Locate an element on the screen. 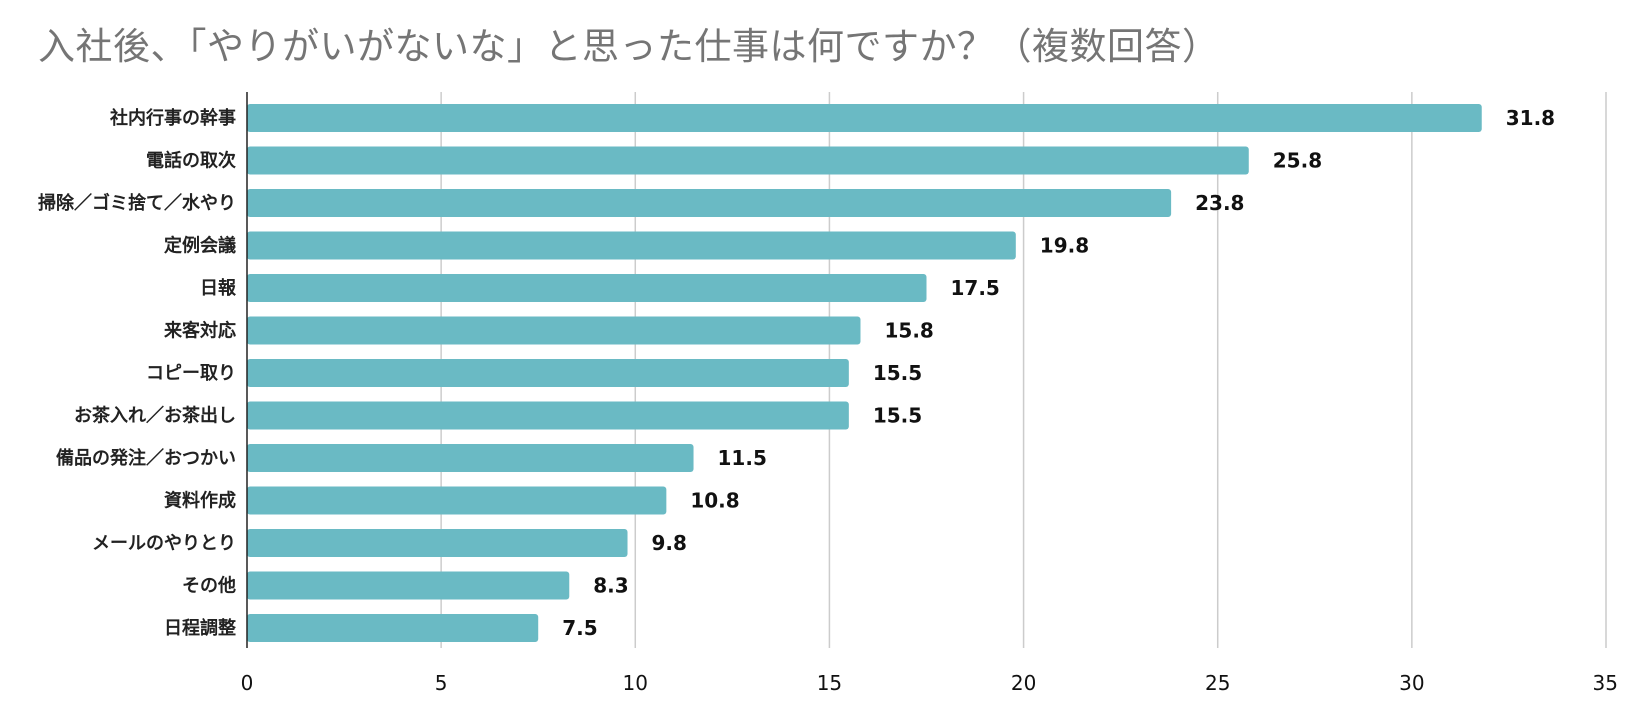 Image resolution: width=1628 pixels, height=720 pixels. x-tick-label-0: 0 is located at coordinates (247, 683).